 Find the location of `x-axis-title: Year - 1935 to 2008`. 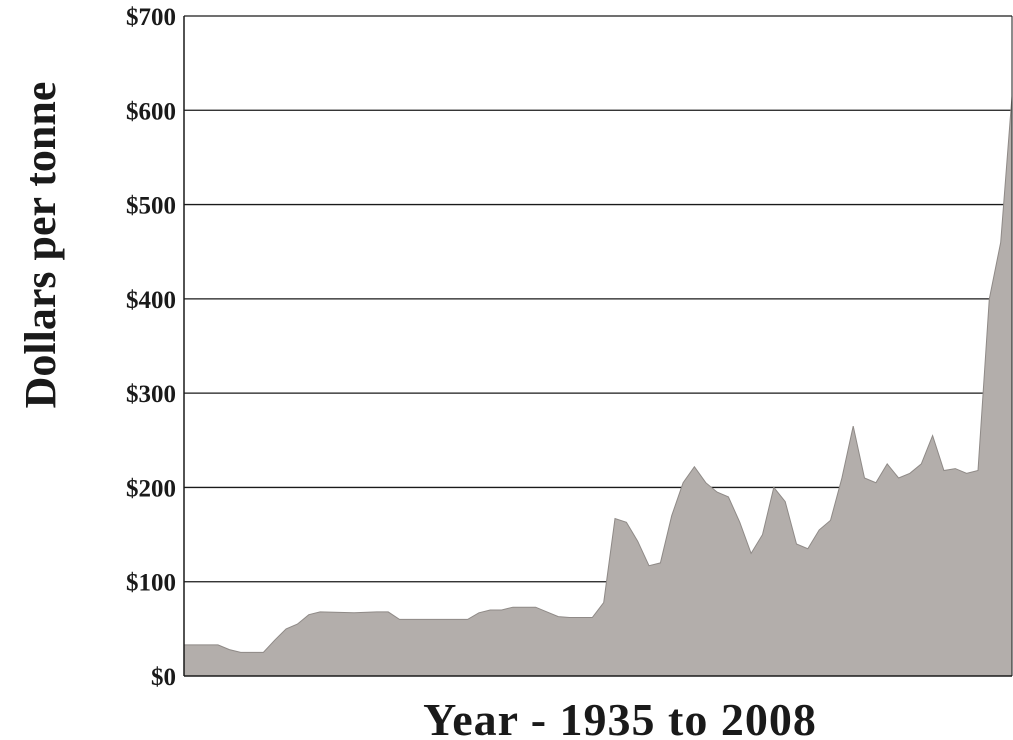

x-axis-title: Year - 1935 to 2008 is located at coordinates (620, 717).